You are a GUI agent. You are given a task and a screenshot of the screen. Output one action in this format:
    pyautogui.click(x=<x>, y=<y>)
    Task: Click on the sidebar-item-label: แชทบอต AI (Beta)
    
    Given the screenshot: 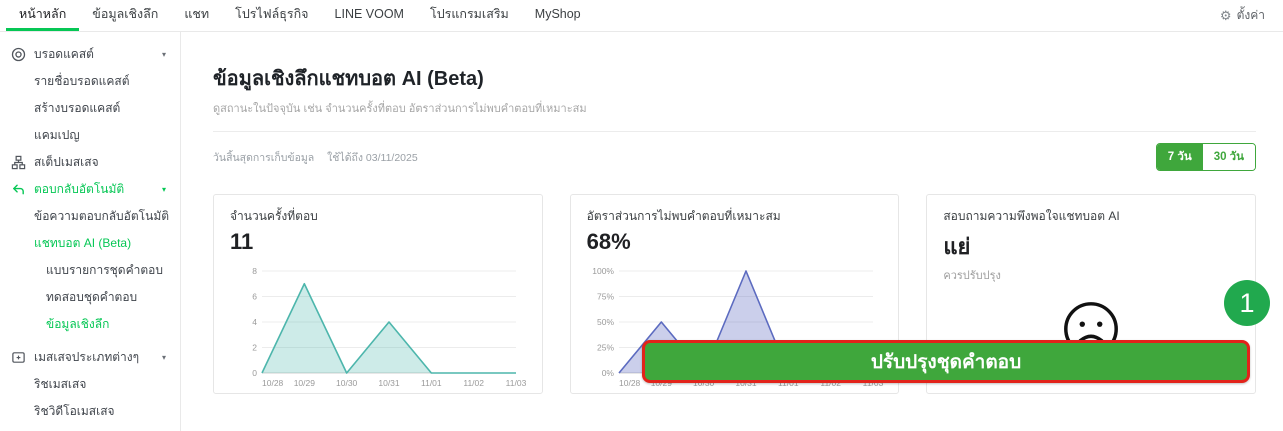 What is the action you would take?
    pyautogui.click(x=83, y=243)
    